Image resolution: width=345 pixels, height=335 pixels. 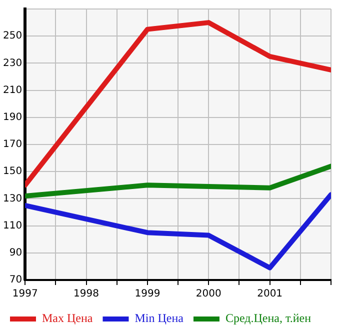 What do you see at coordinates (12, 226) in the screenshot?
I see `y-tick-label: 110` at bounding box center [12, 226].